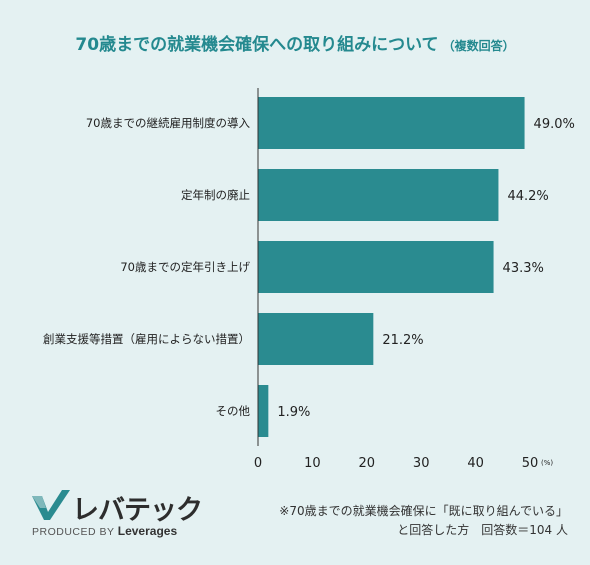 Image resolution: width=590 pixels, height=565 pixels. I want to click on x-tick-label: 20, so click(367, 463).